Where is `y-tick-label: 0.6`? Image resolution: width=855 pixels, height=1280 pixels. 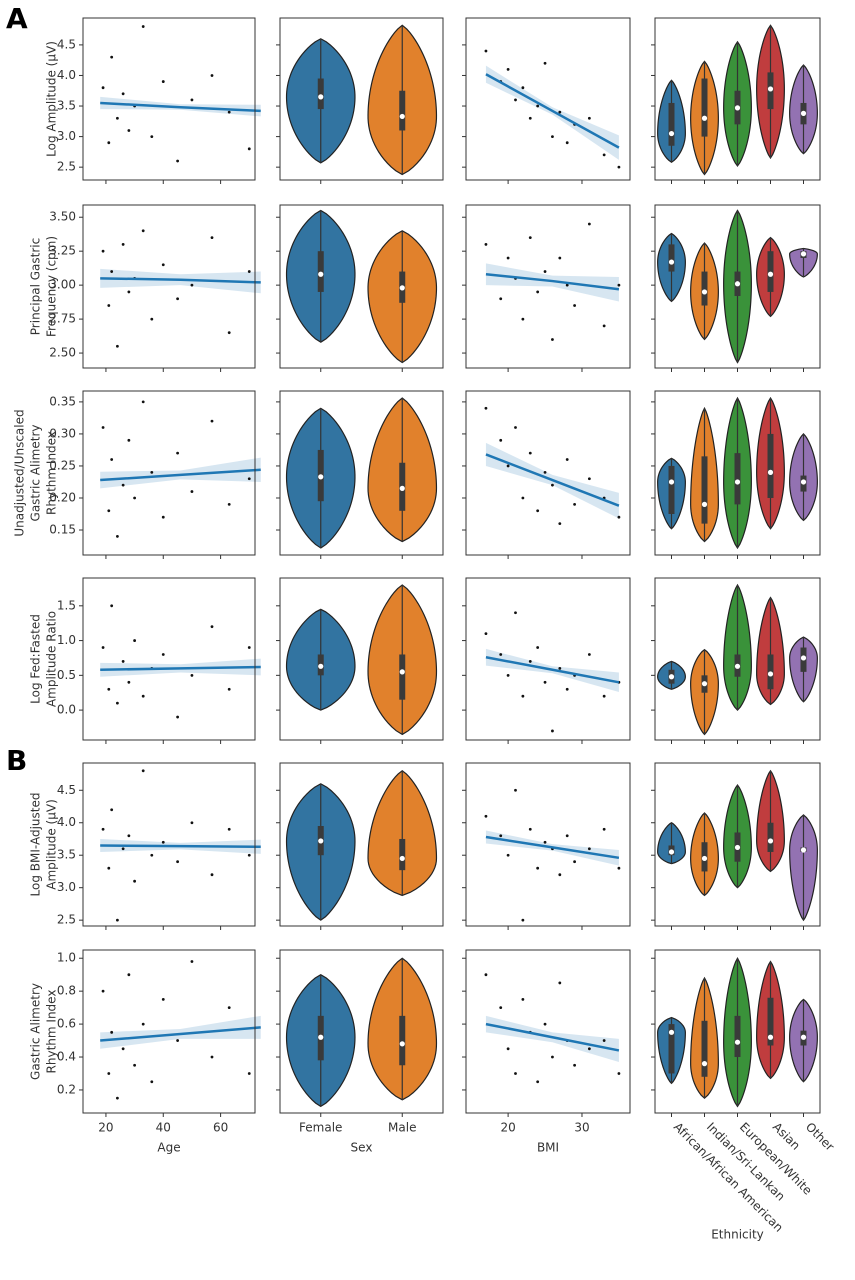 y-tick-label: 0.6 is located at coordinates (66, 1024).